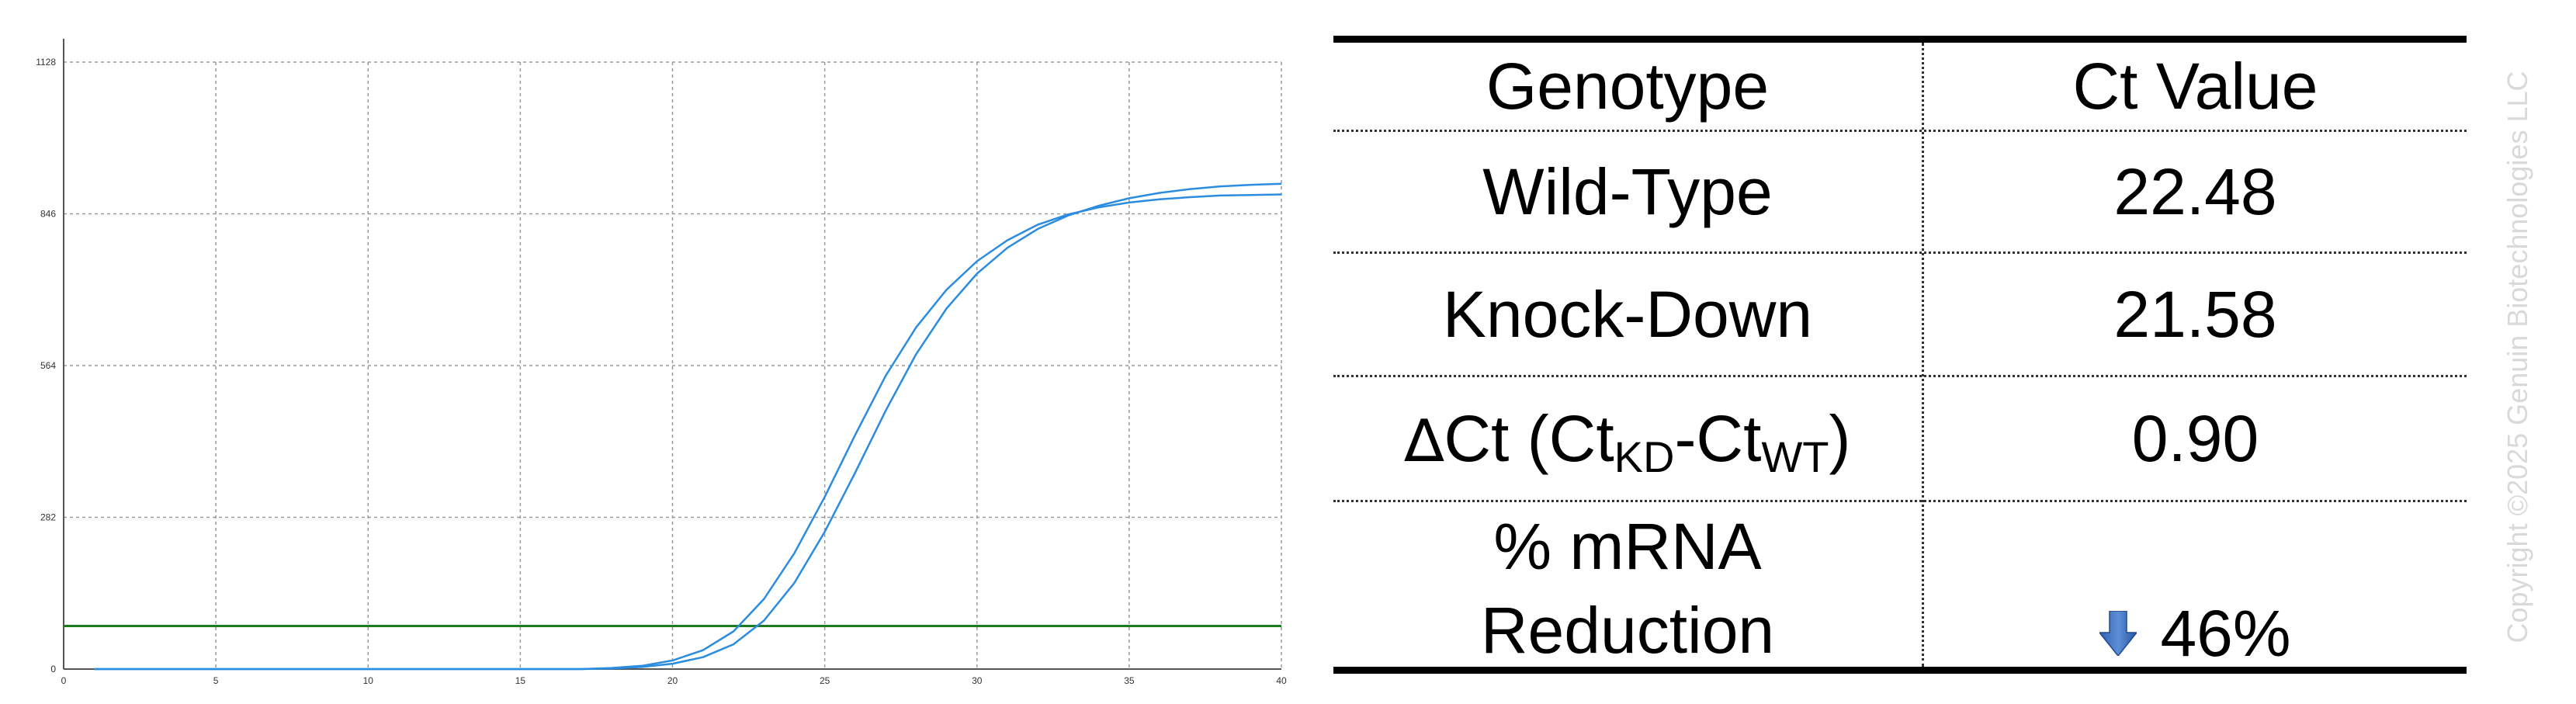 This screenshot has width=2576, height=704. Describe the element at coordinates (53, 669) in the screenshot. I see `y-tick-label: 0` at that location.